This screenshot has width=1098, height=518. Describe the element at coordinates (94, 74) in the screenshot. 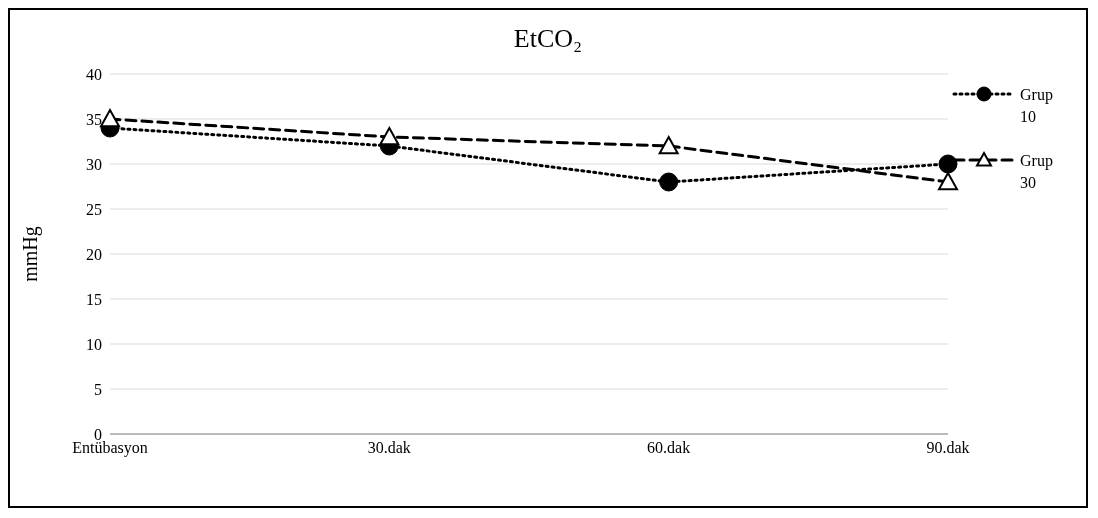

I see `y-tick-label: 40` at that location.